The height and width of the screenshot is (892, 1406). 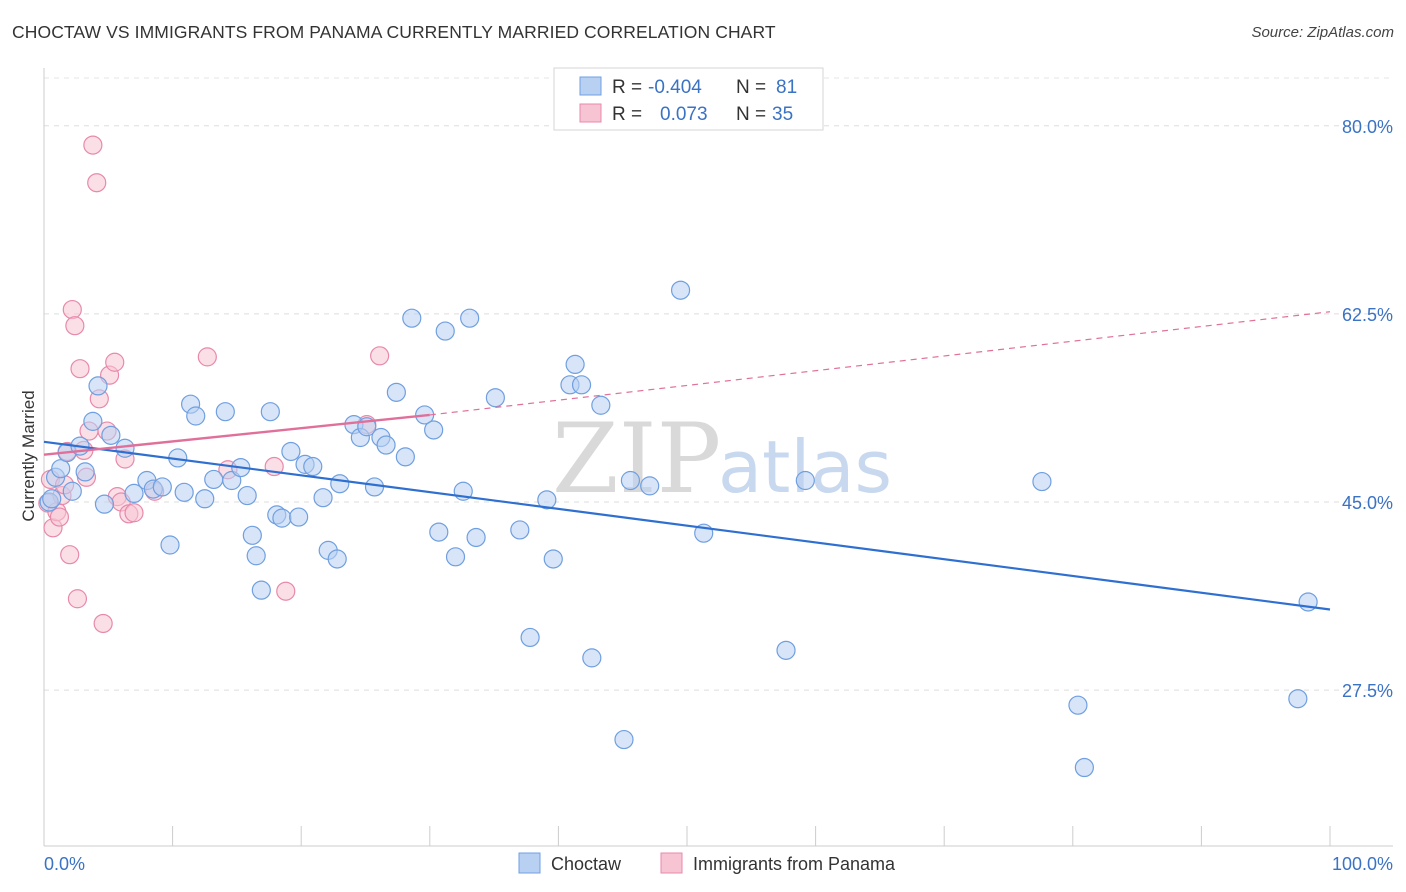 I want to click on x-tick-label: 100.0%, so click(x=1362, y=864).